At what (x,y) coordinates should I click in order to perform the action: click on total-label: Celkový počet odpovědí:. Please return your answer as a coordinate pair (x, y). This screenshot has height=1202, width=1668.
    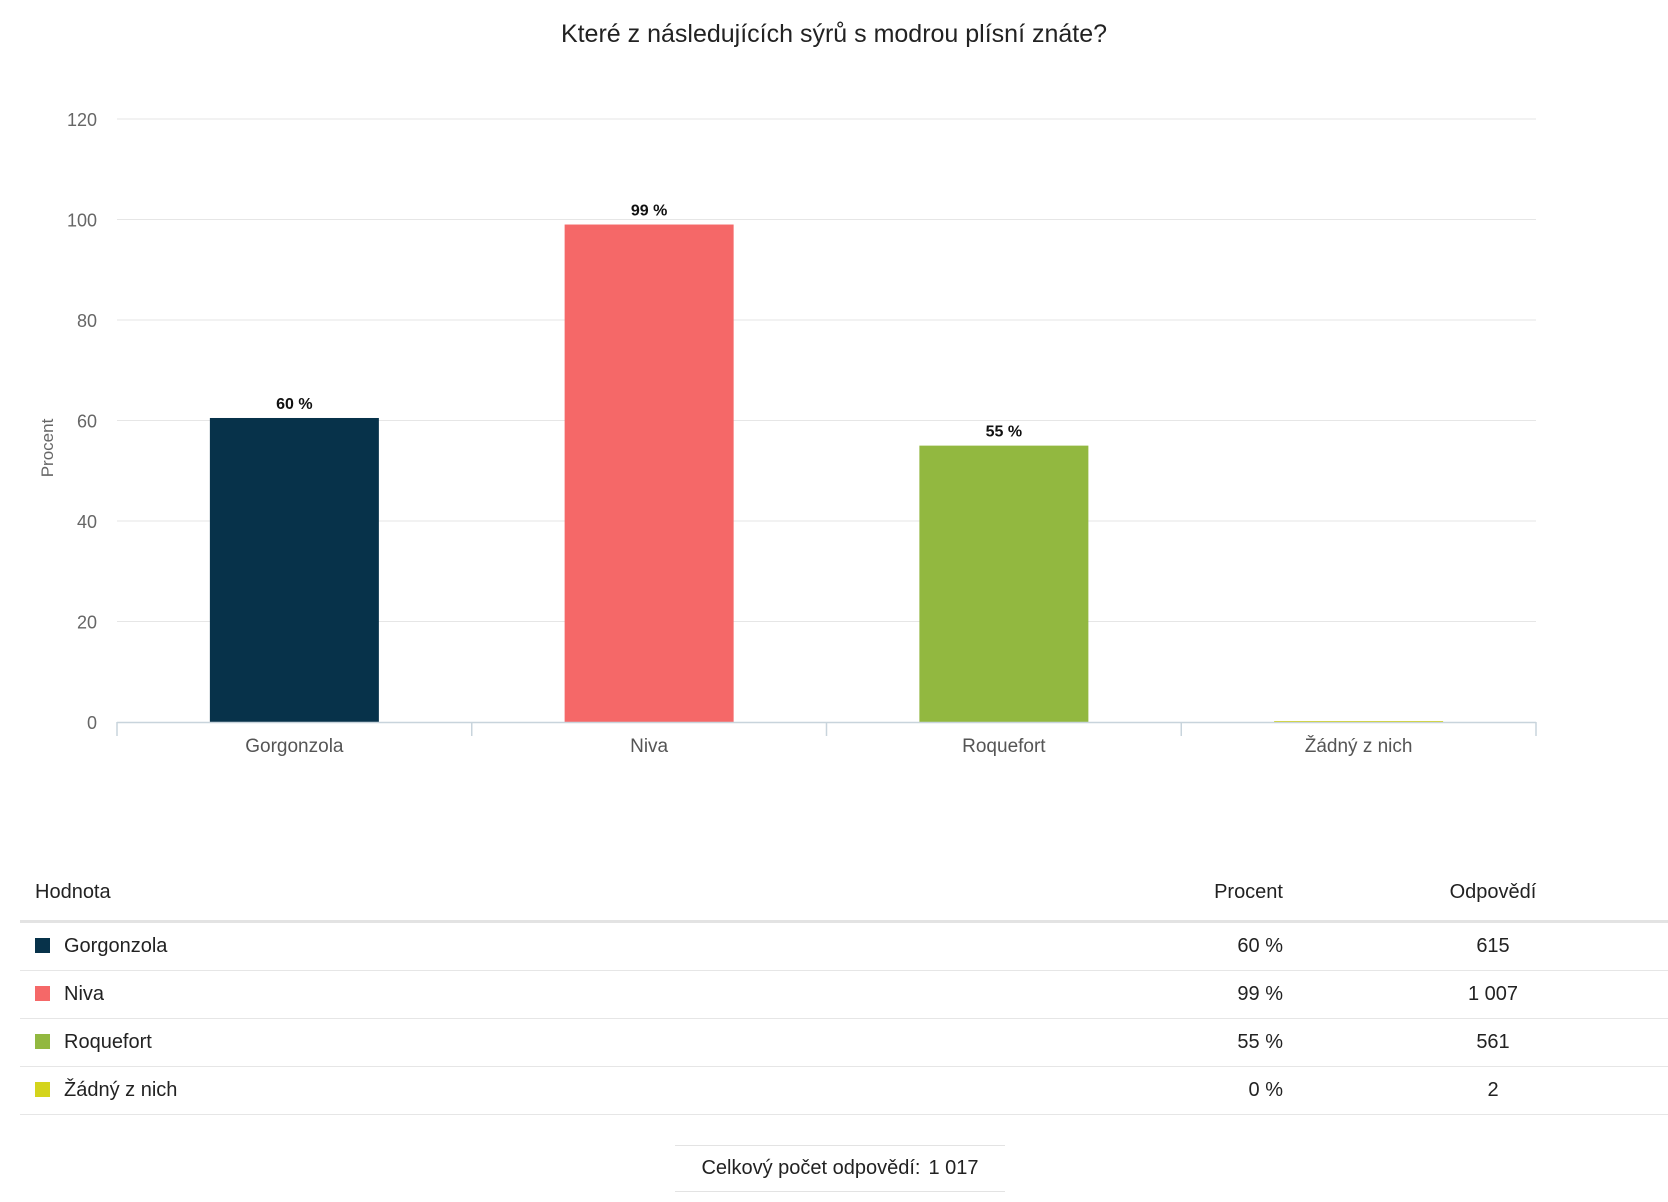
    Looking at the image, I should click on (811, 1168).